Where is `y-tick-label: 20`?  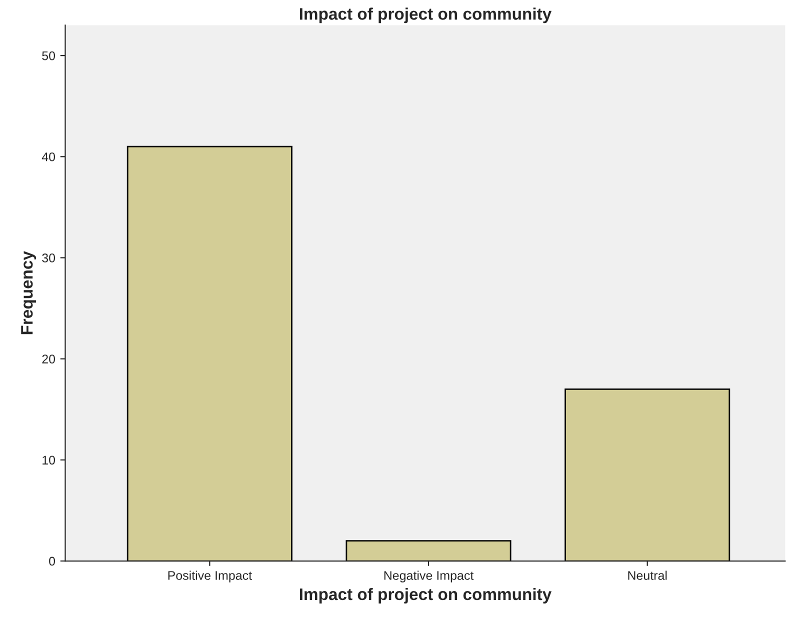
y-tick-label: 20 is located at coordinates (49, 359).